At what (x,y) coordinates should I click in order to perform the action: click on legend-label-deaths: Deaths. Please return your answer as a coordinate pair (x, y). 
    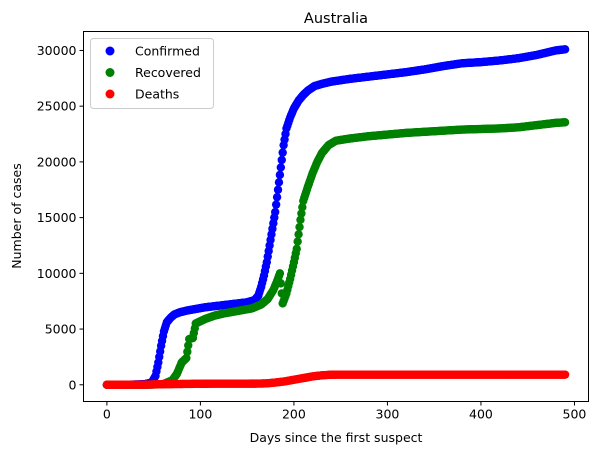
    Looking at the image, I should click on (157, 94).